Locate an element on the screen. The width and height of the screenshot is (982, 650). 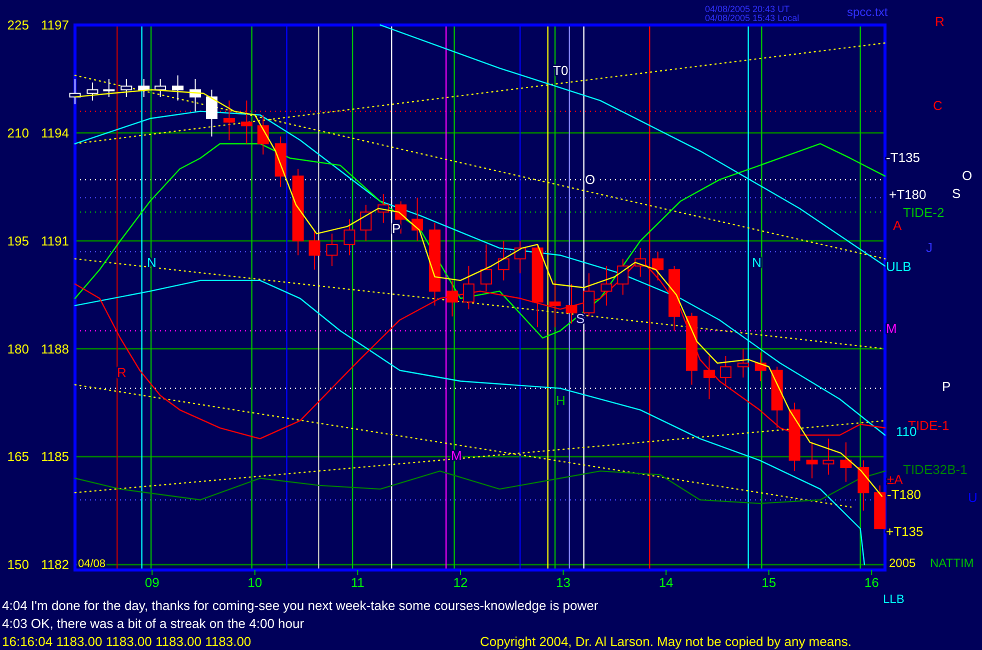
text: TIDE32B-1 is located at coordinates (935, 469).